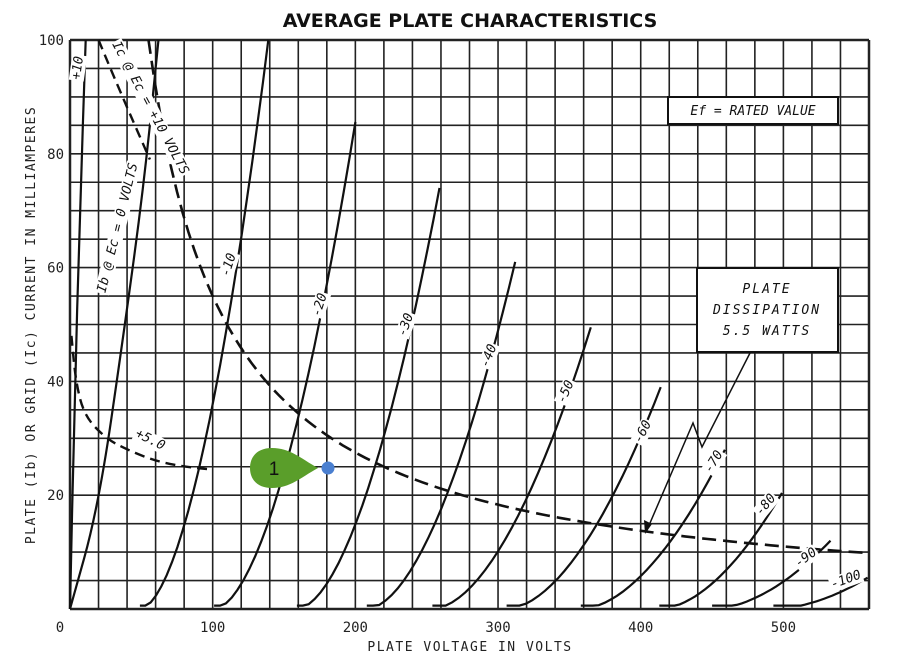 This screenshot has width=904, height=663. I want to click on dissipation-box: PLATE DISSIPATION 5.5 WATTS, so click(741, 400).